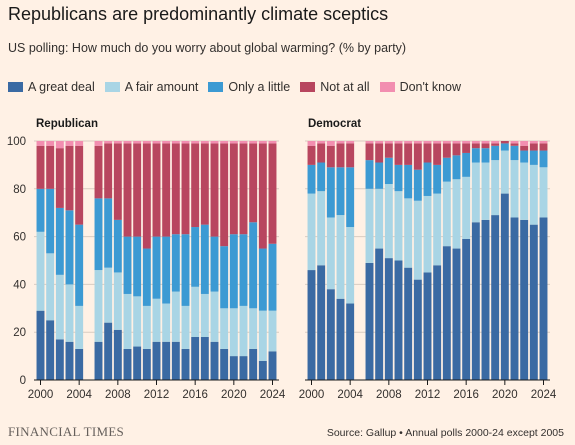 This screenshot has width=575, height=445. Describe the element at coordinates (514, 298) in the screenshot. I see `bar-democrat-2021-a-great-deal` at that location.